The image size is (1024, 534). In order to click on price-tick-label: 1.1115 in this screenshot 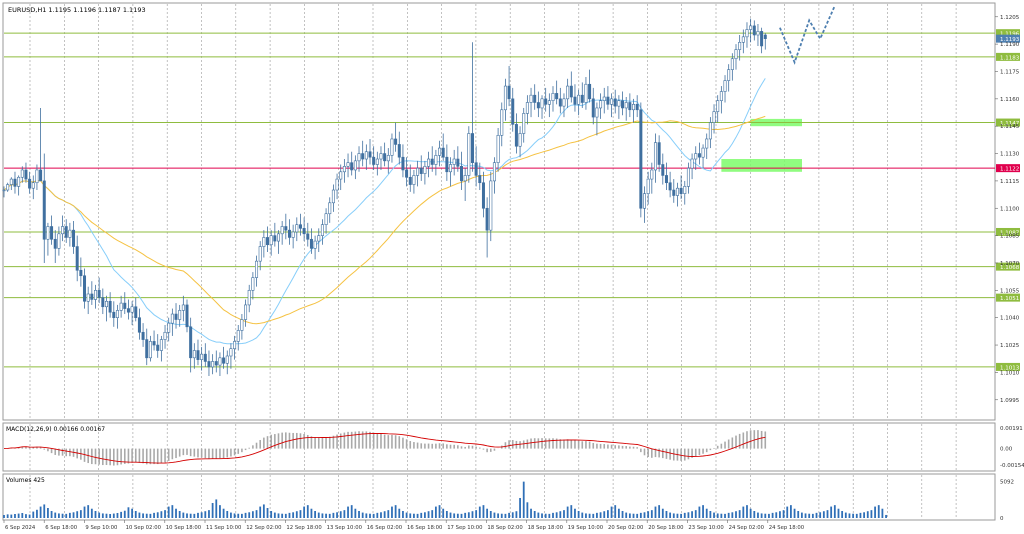, I will do `click(1010, 182)`.